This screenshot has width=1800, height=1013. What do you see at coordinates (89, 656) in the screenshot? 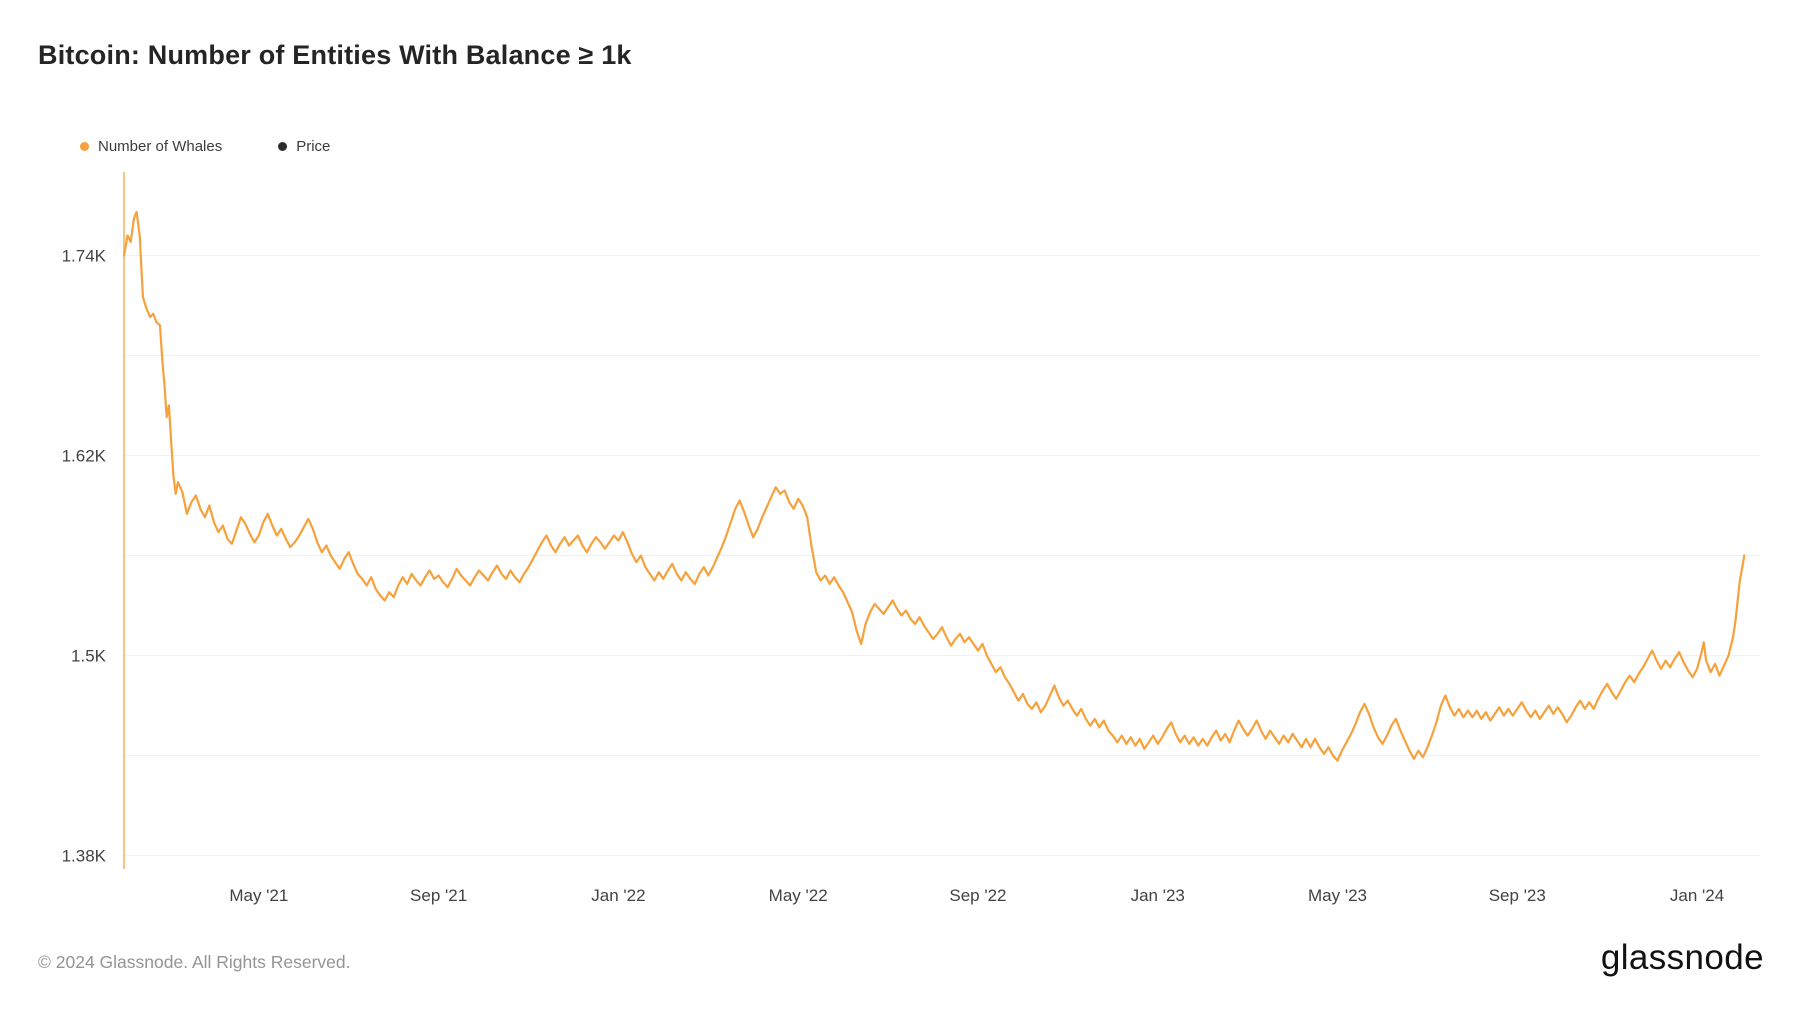
I see `y-tick-label: 1.5K` at bounding box center [89, 656].